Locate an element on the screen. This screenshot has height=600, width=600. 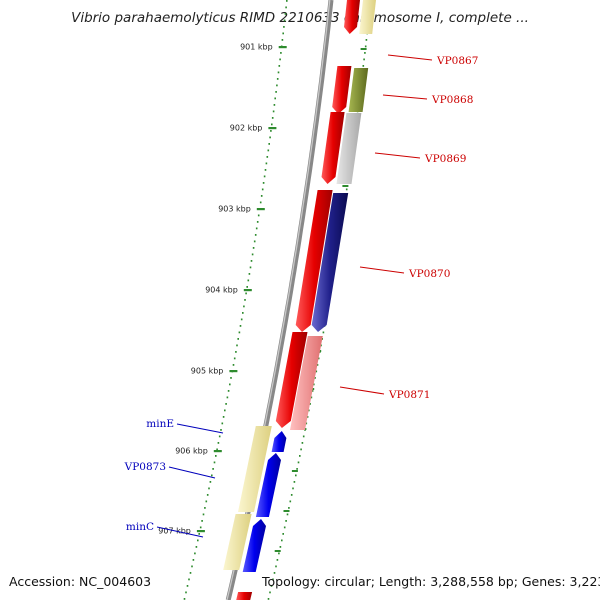
gene-label-vp0868: VP0868 is located at coordinates (452, 100).